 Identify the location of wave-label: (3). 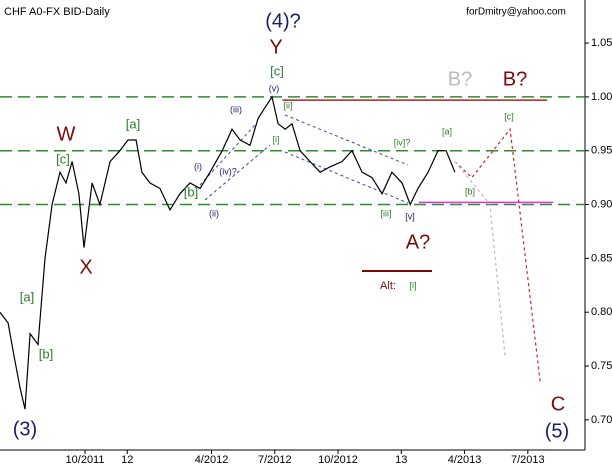
(25, 429).